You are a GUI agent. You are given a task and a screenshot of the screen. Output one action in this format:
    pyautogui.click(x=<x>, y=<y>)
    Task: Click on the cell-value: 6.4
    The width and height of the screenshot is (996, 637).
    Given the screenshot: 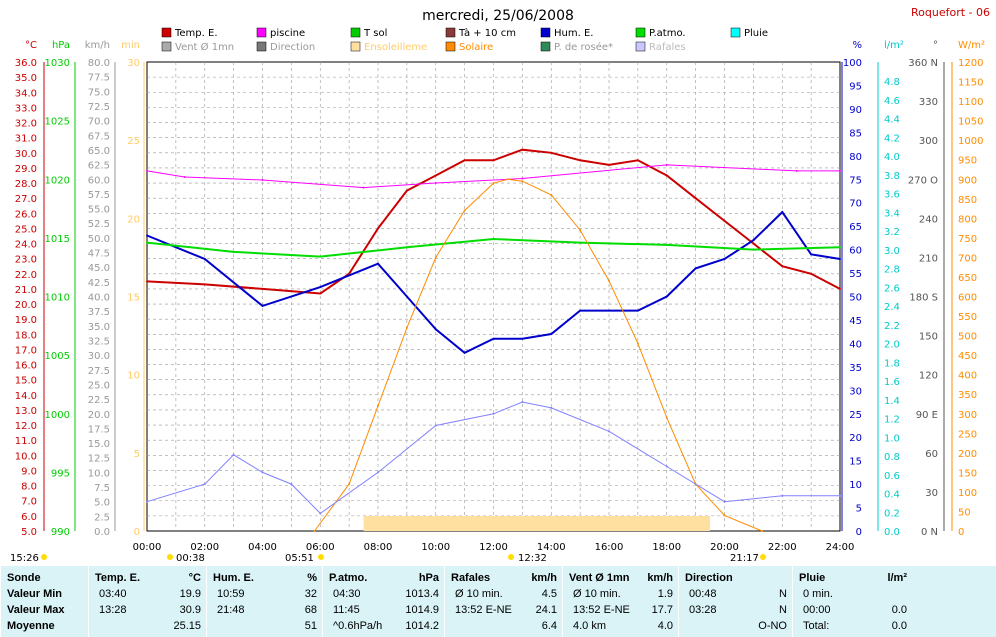 What is the action you would take?
    pyautogui.click(x=549, y=626)
    